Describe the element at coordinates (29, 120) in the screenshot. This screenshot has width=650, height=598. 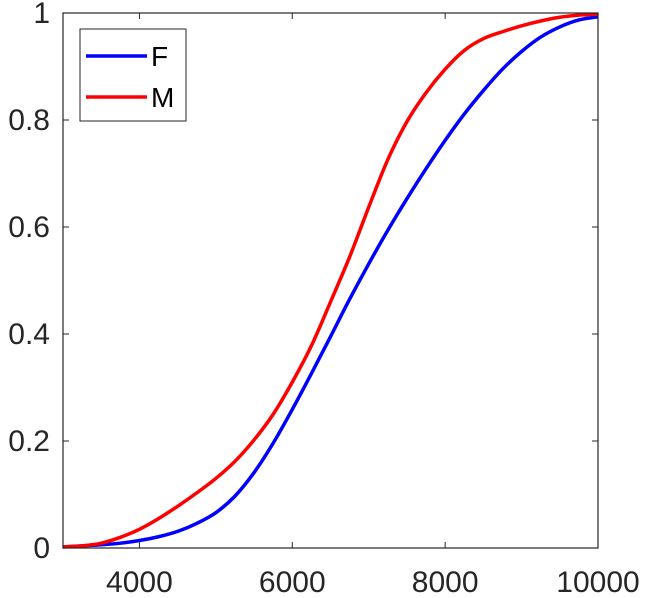
I see `y-tick-label: 0.8` at that location.